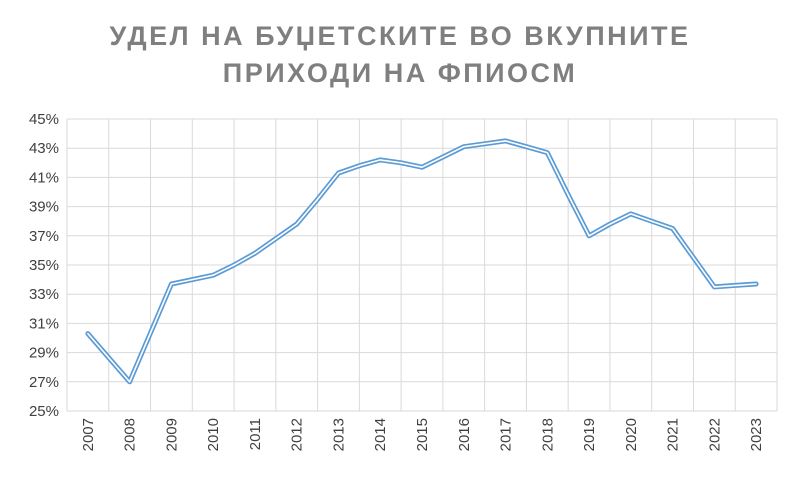 This screenshot has width=800, height=480. Describe the element at coordinates (44, 119) in the screenshot. I see `y-tick-label: 45%` at that location.